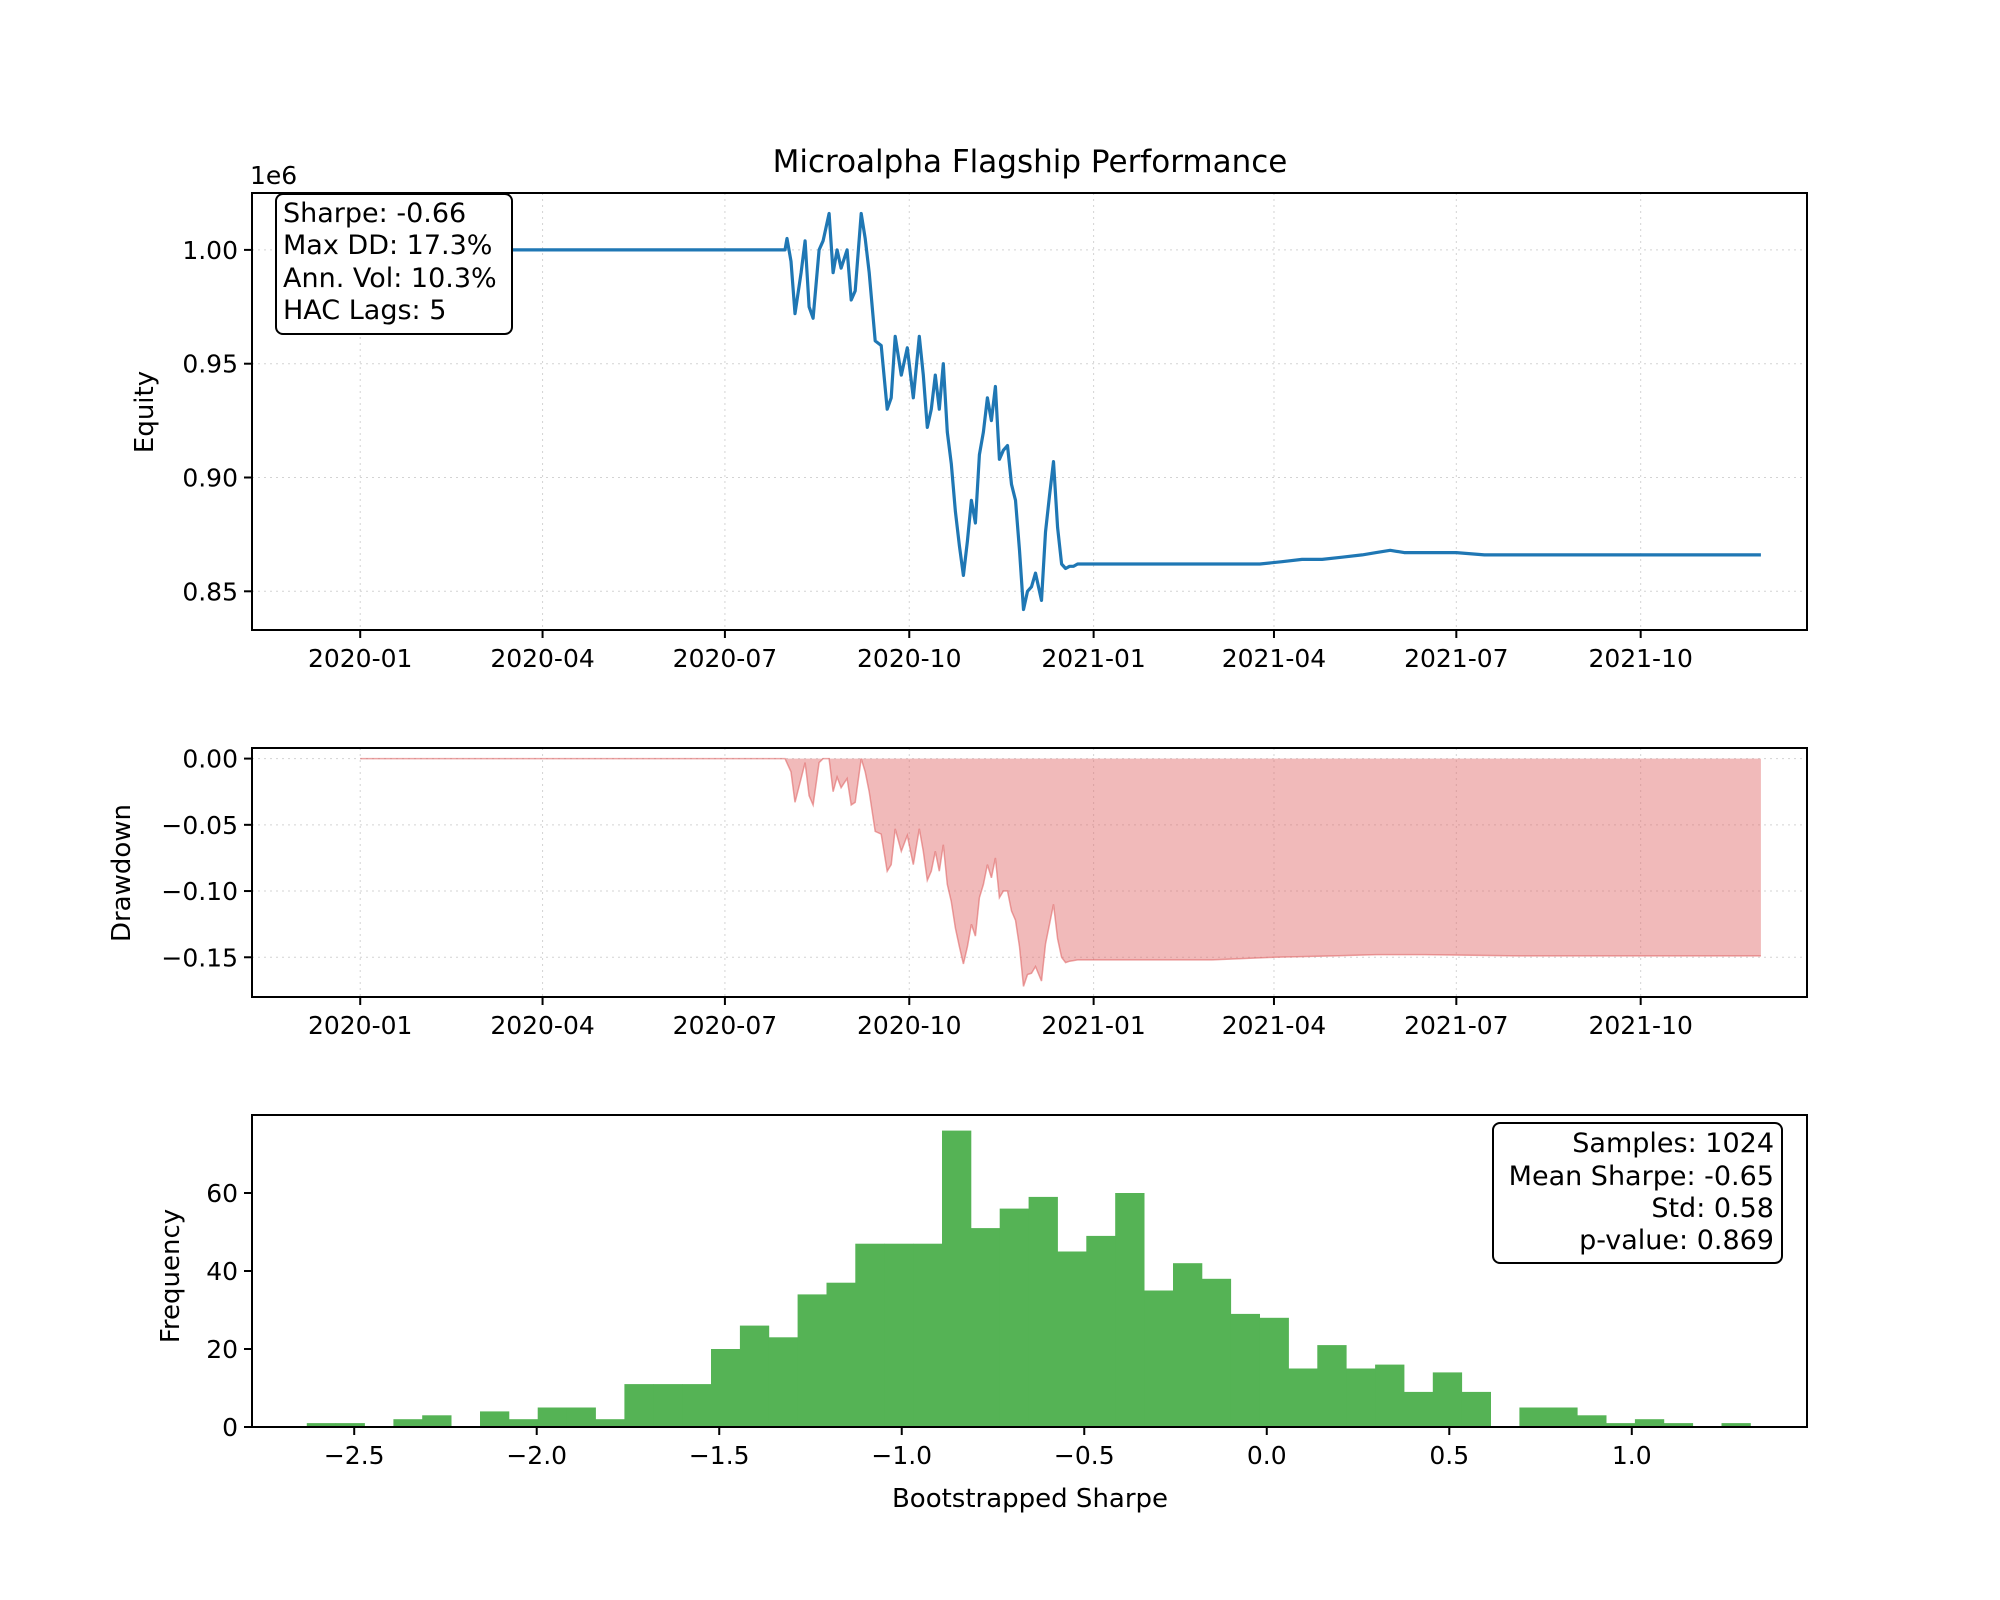 This screenshot has height=1600, width=2000. I want to click on equity-stat-hac-lags: HAC Lags: 5, so click(364, 310).